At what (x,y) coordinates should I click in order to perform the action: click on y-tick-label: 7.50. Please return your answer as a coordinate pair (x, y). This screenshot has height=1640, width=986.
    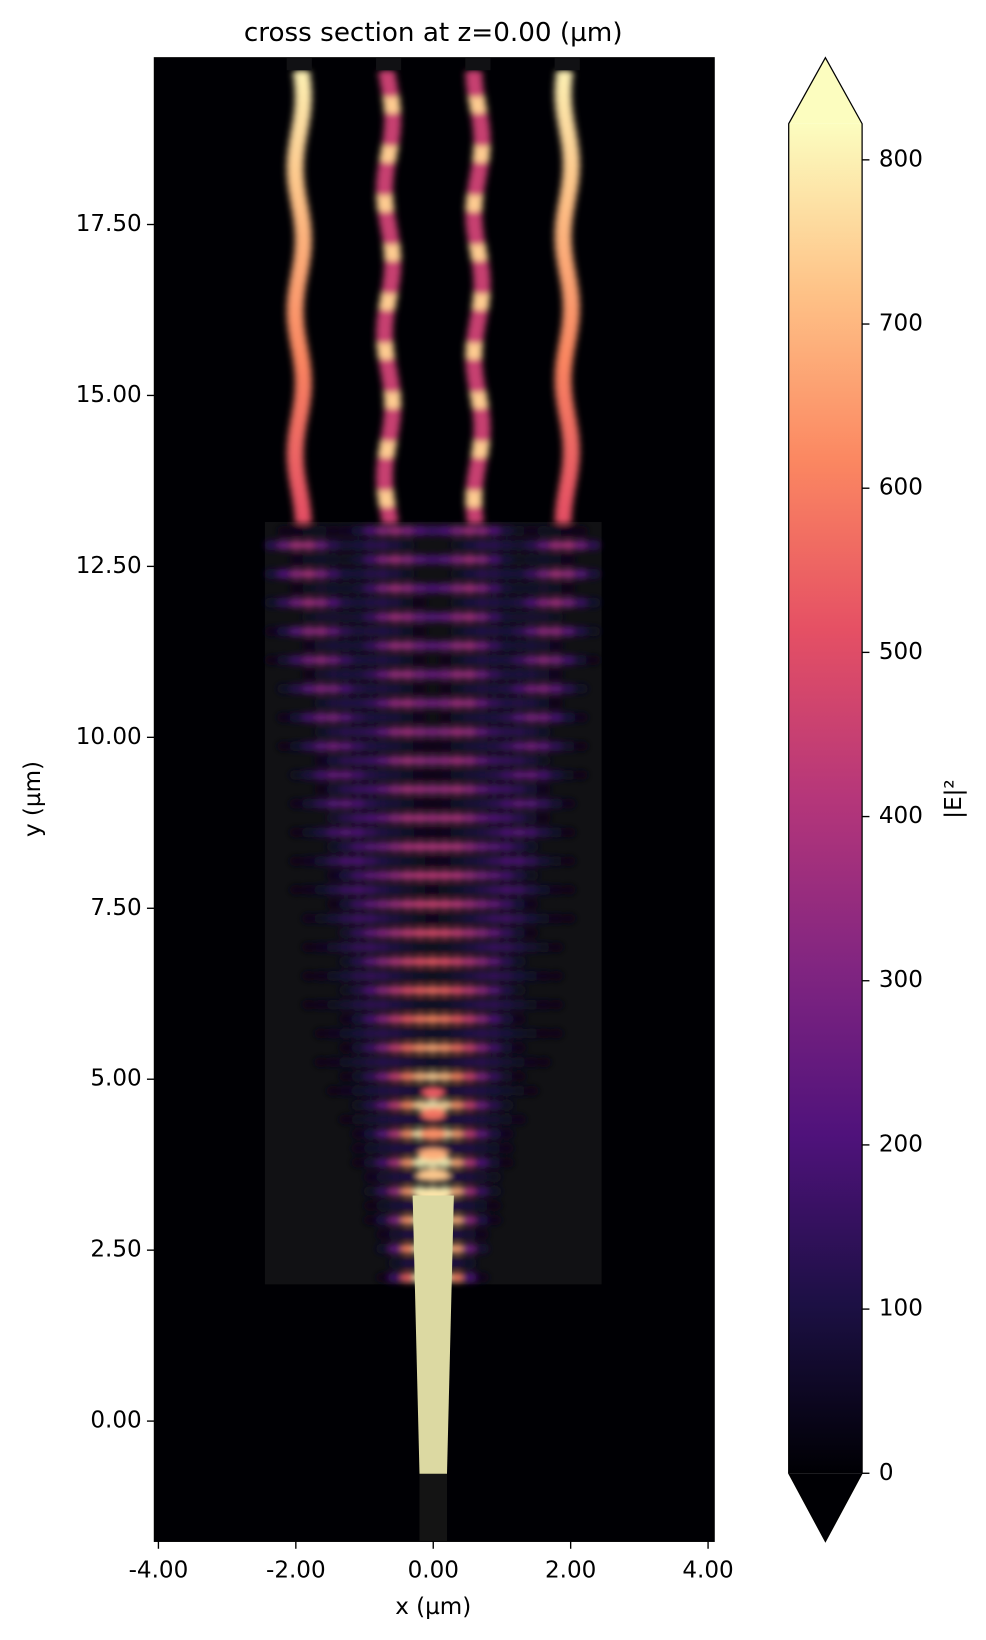
    Looking at the image, I should click on (115, 908).